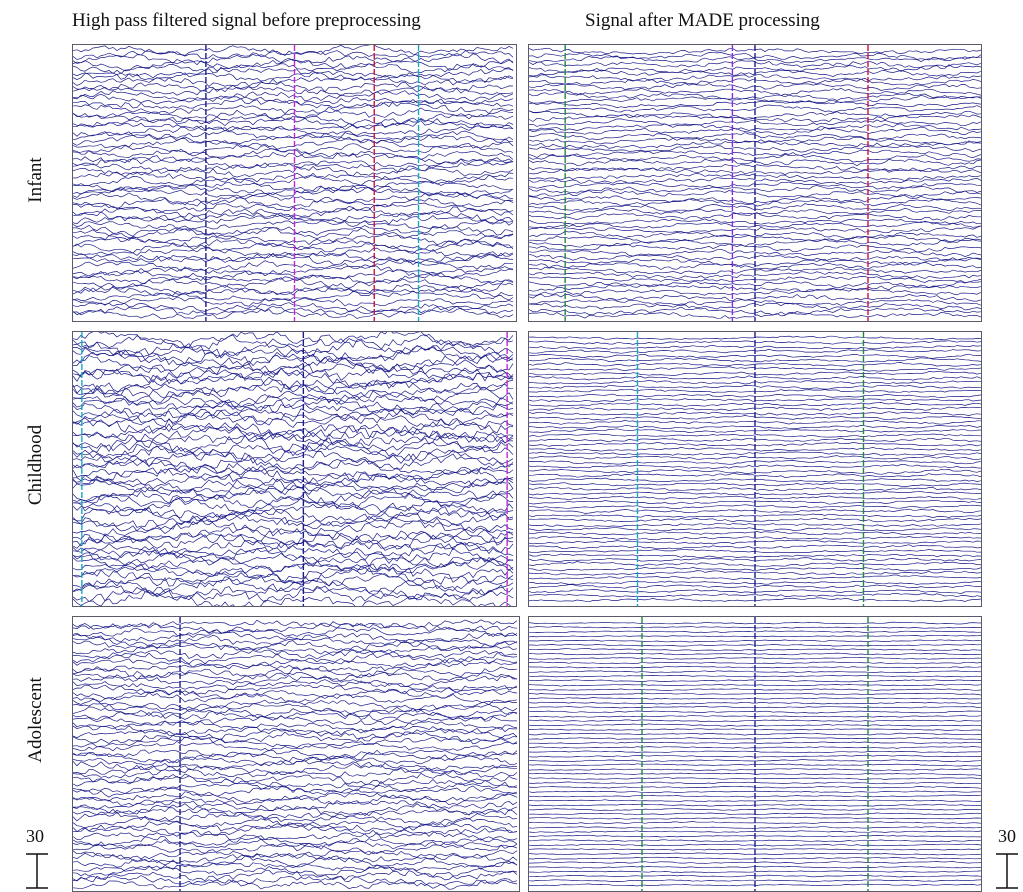  I want to click on eeg-panel-infant-before, so click(294, 183).